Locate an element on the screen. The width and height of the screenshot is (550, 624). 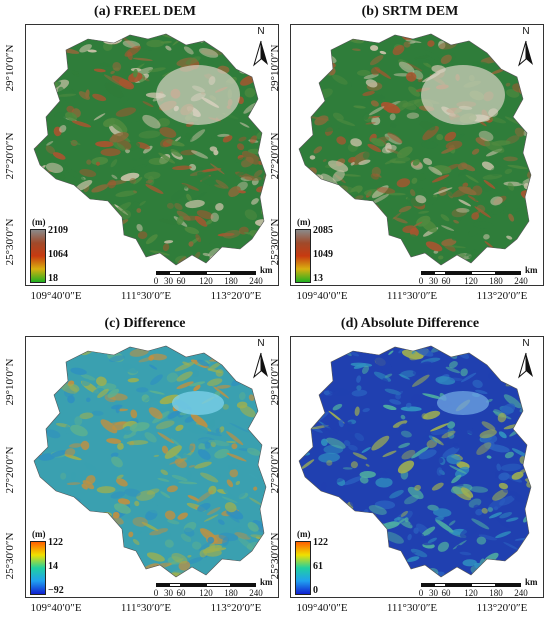
legend-min-value: 13 is located at coordinates (318, 278).